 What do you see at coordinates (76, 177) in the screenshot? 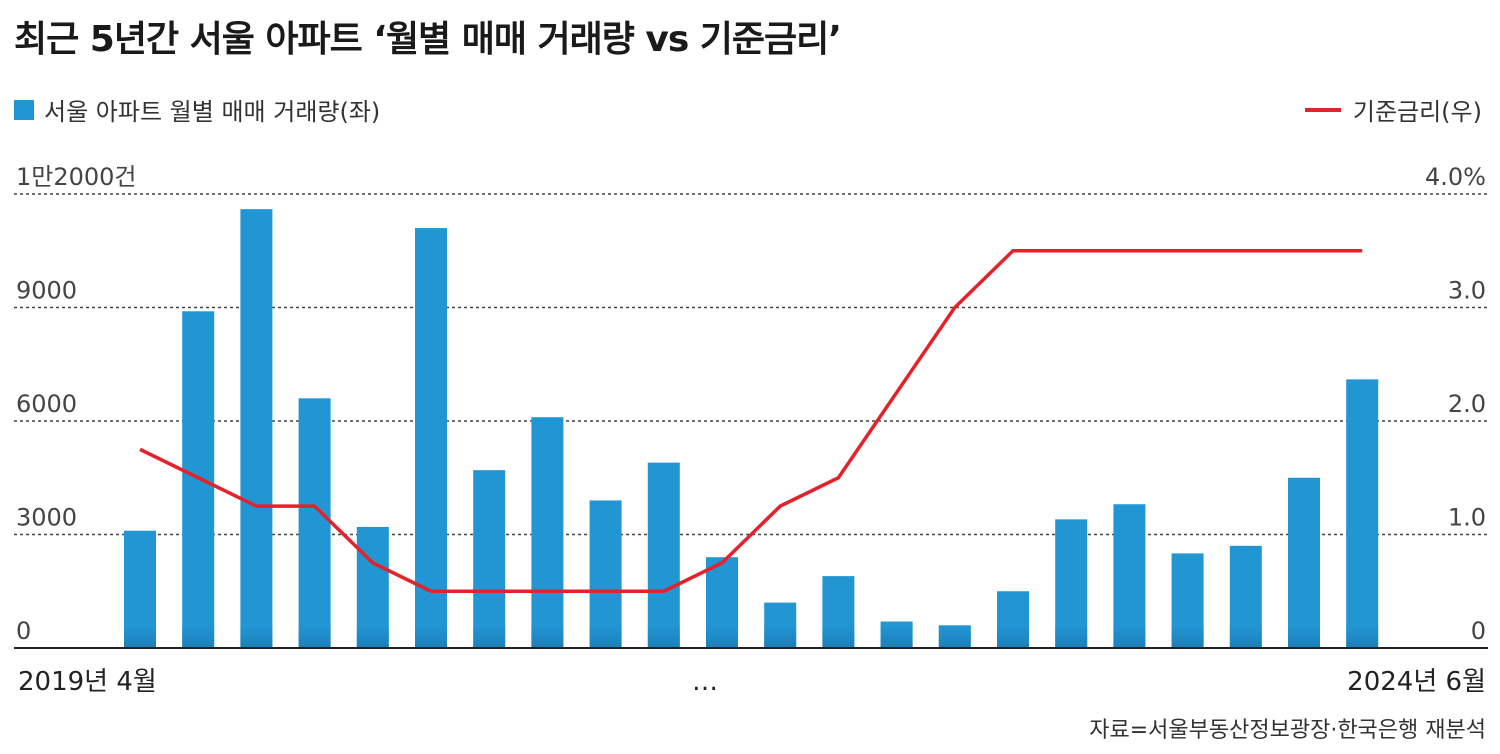
I see `y-left-tick-label: 1만2000건` at bounding box center [76, 177].